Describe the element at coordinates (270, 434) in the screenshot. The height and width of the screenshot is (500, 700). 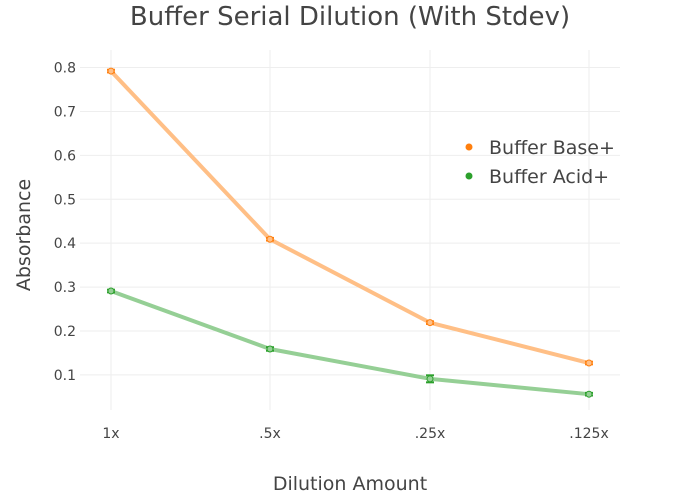
I see `x-tick-label: .5x` at that location.